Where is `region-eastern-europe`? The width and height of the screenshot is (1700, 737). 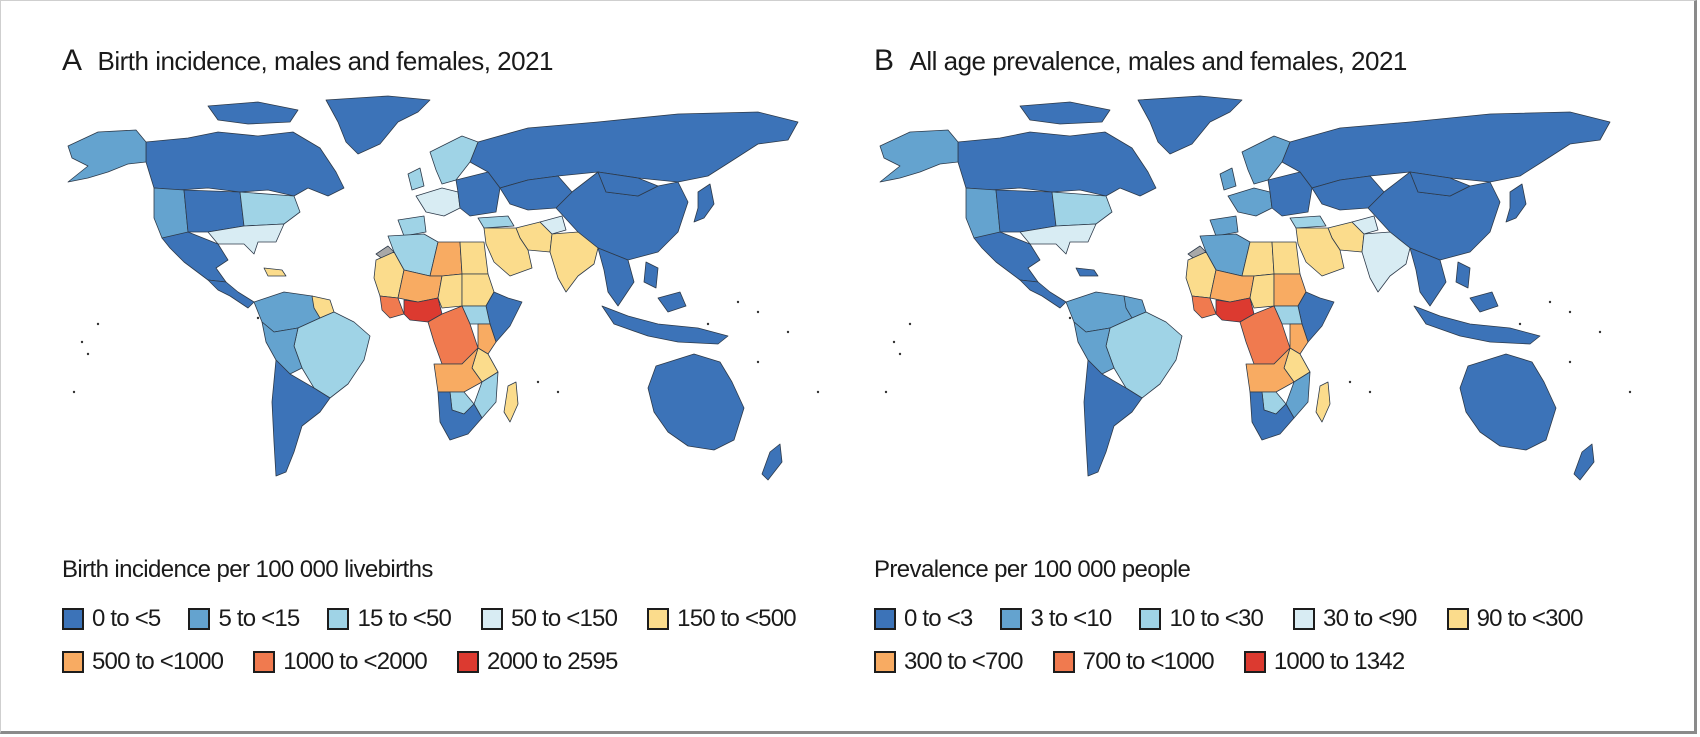 region-eastern-europe is located at coordinates (1290, 194).